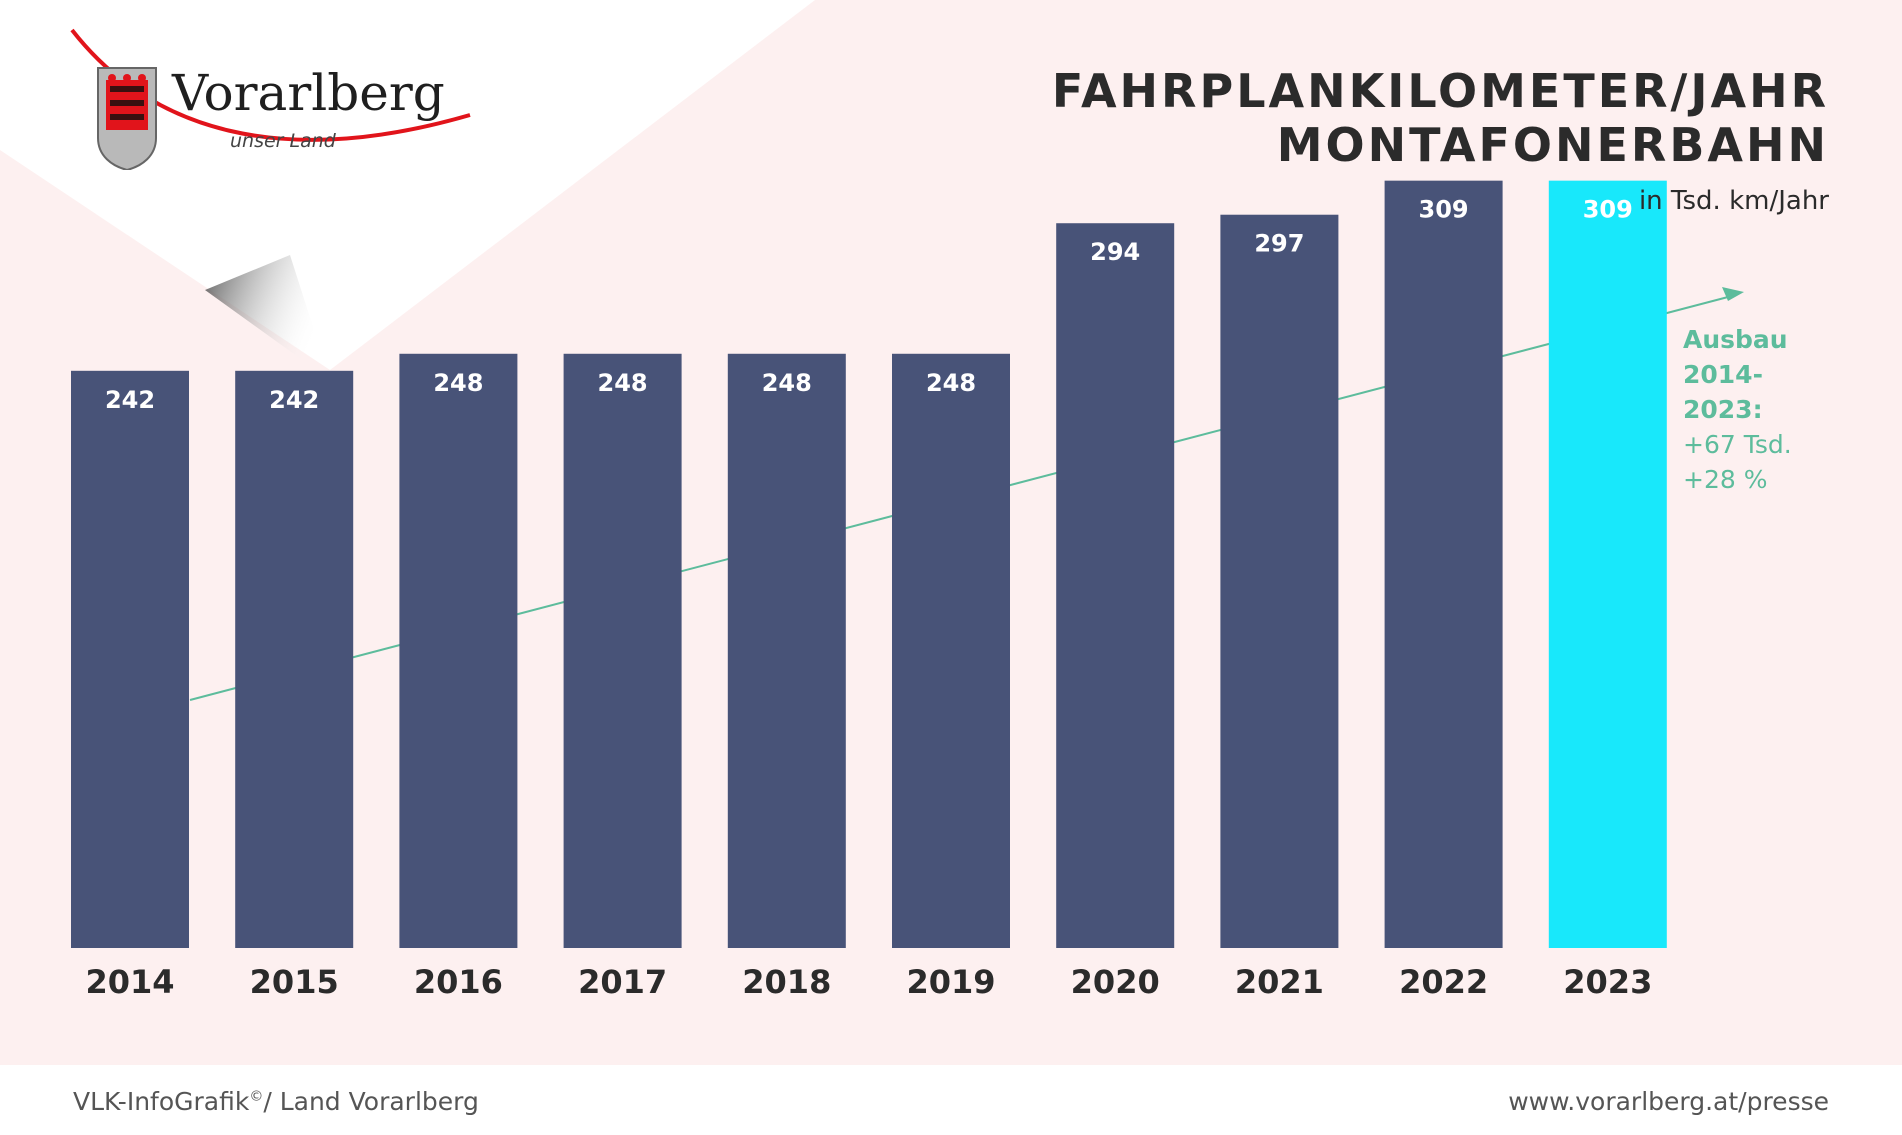 The image size is (1902, 1135). Describe the element at coordinates (1607, 564) in the screenshot. I see `bar-2023` at that location.